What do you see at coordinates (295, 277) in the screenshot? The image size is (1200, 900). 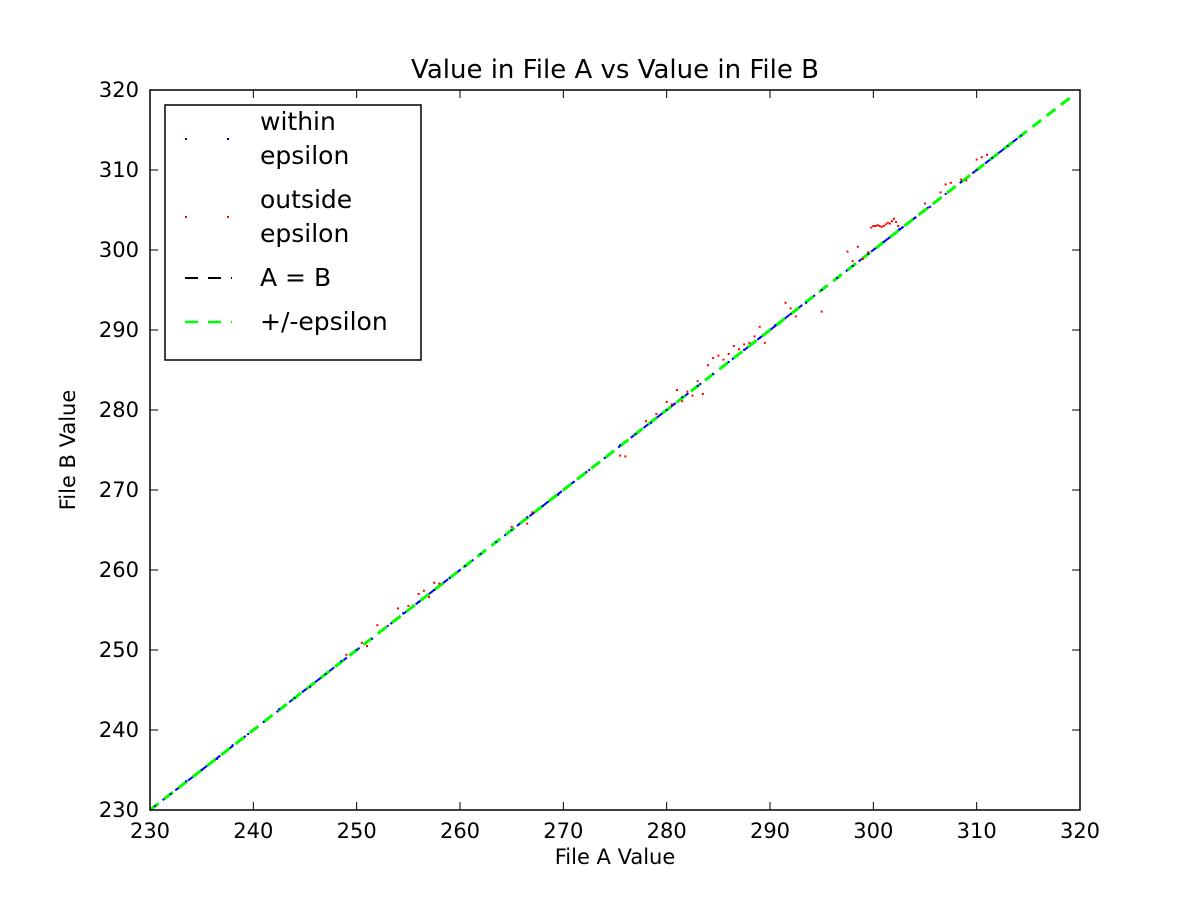 I see `legend-label: A = B` at bounding box center [295, 277].